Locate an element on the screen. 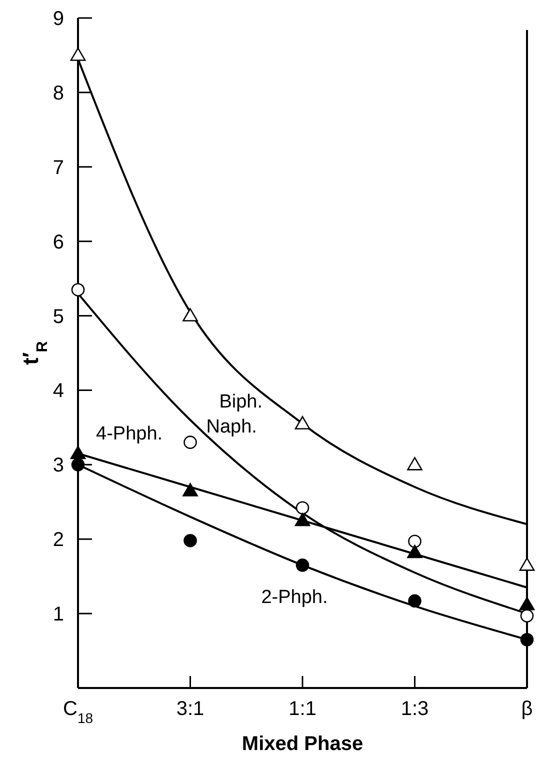 The image size is (546, 767). y-tick-label: 7 is located at coordinates (58, 167).